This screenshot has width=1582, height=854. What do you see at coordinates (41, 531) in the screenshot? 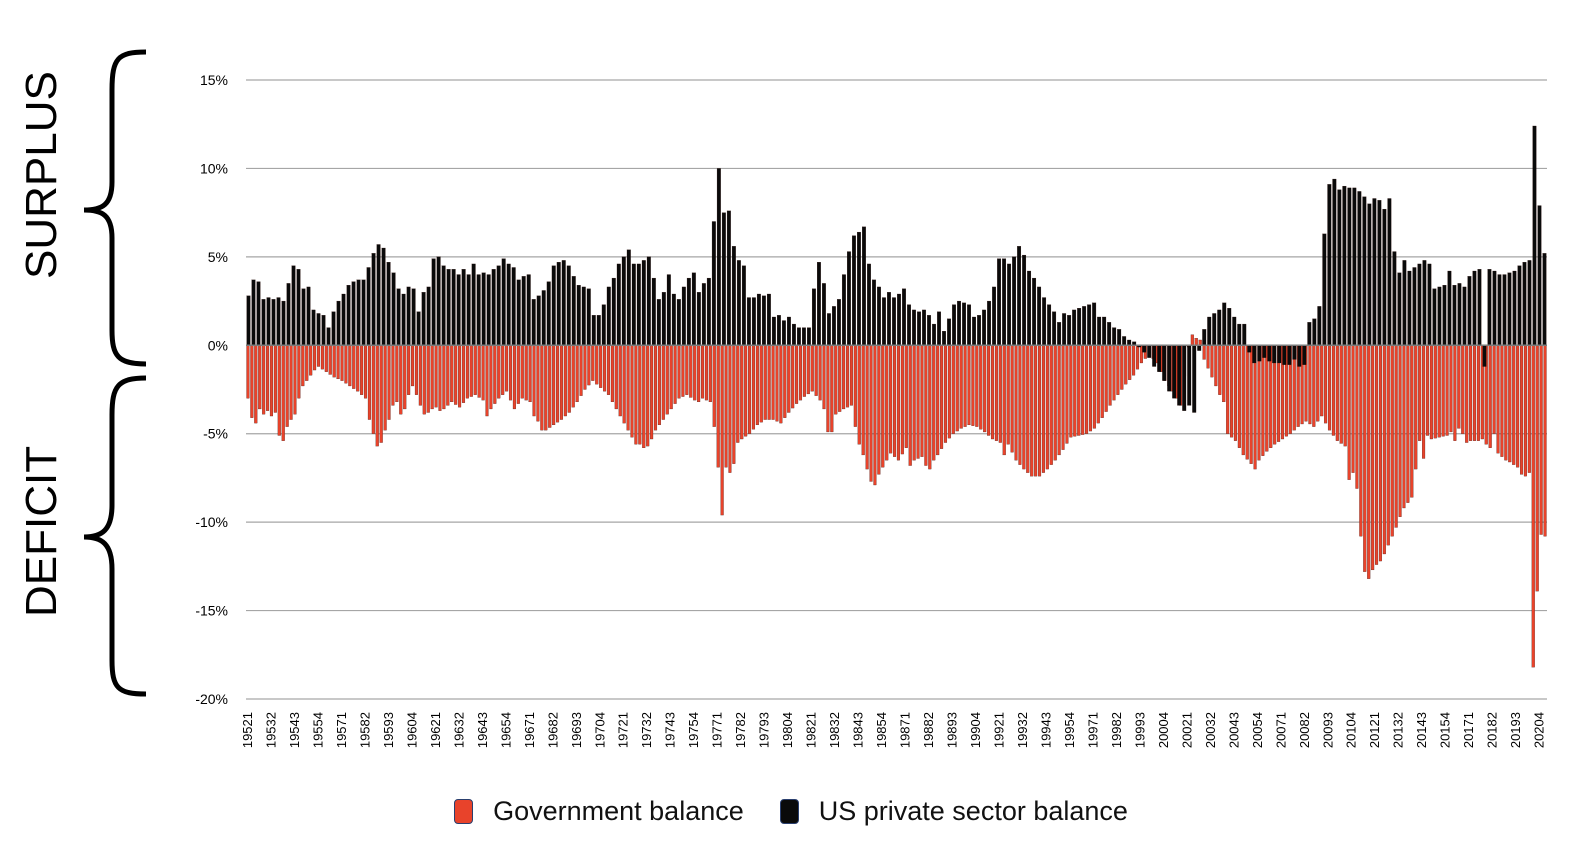
I see `deficit-label: DEFICIT` at bounding box center [41, 531].